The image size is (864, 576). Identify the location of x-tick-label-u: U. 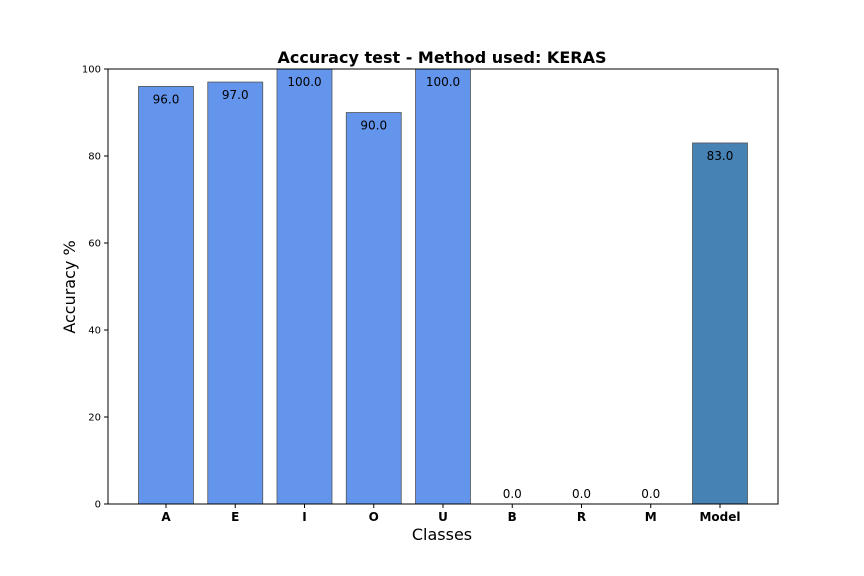
(443, 517).